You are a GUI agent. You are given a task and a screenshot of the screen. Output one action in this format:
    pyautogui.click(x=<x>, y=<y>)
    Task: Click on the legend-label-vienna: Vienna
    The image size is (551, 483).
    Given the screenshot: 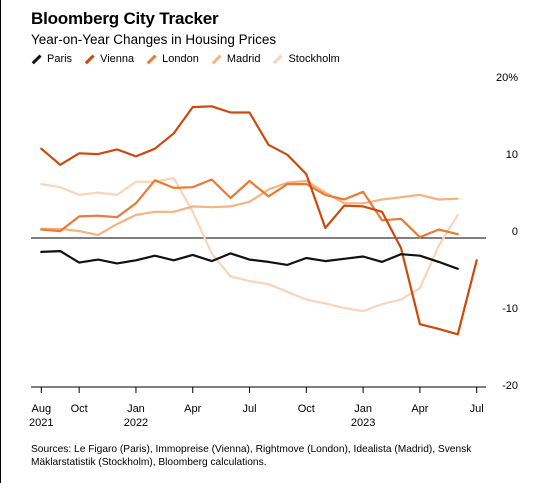 What is the action you would take?
    pyautogui.click(x=117, y=59)
    